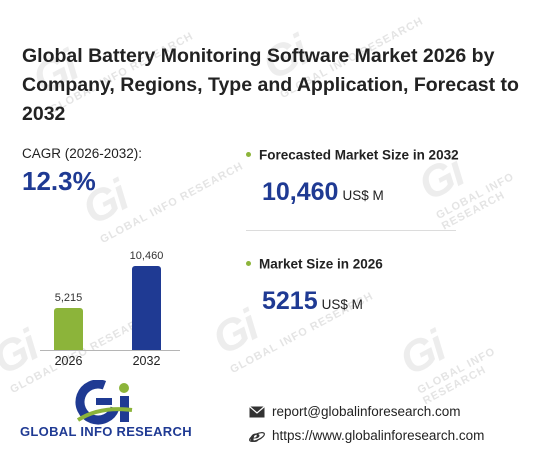 The width and height of the screenshot is (560, 460). Describe the element at coordinates (342, 304) in the screenshot. I see `current-unit: US$ M` at that location.